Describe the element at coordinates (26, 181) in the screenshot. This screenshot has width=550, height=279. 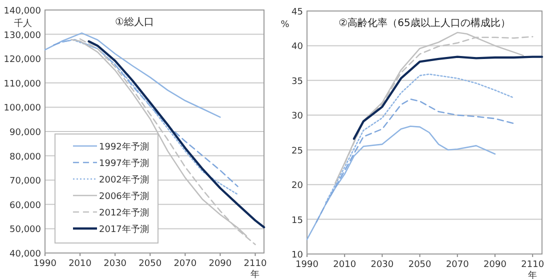
I see `y-tick-label: 70,000` at that location.